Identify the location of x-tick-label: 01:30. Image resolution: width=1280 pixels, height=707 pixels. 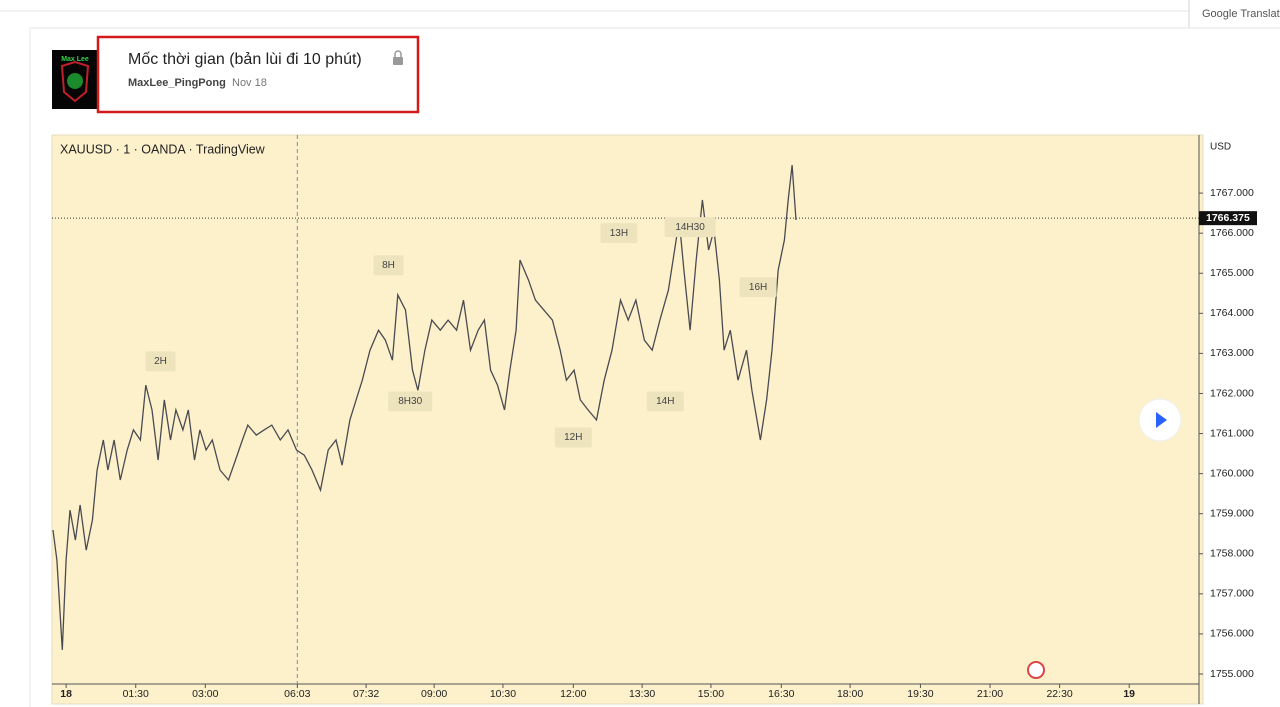
(136, 694).